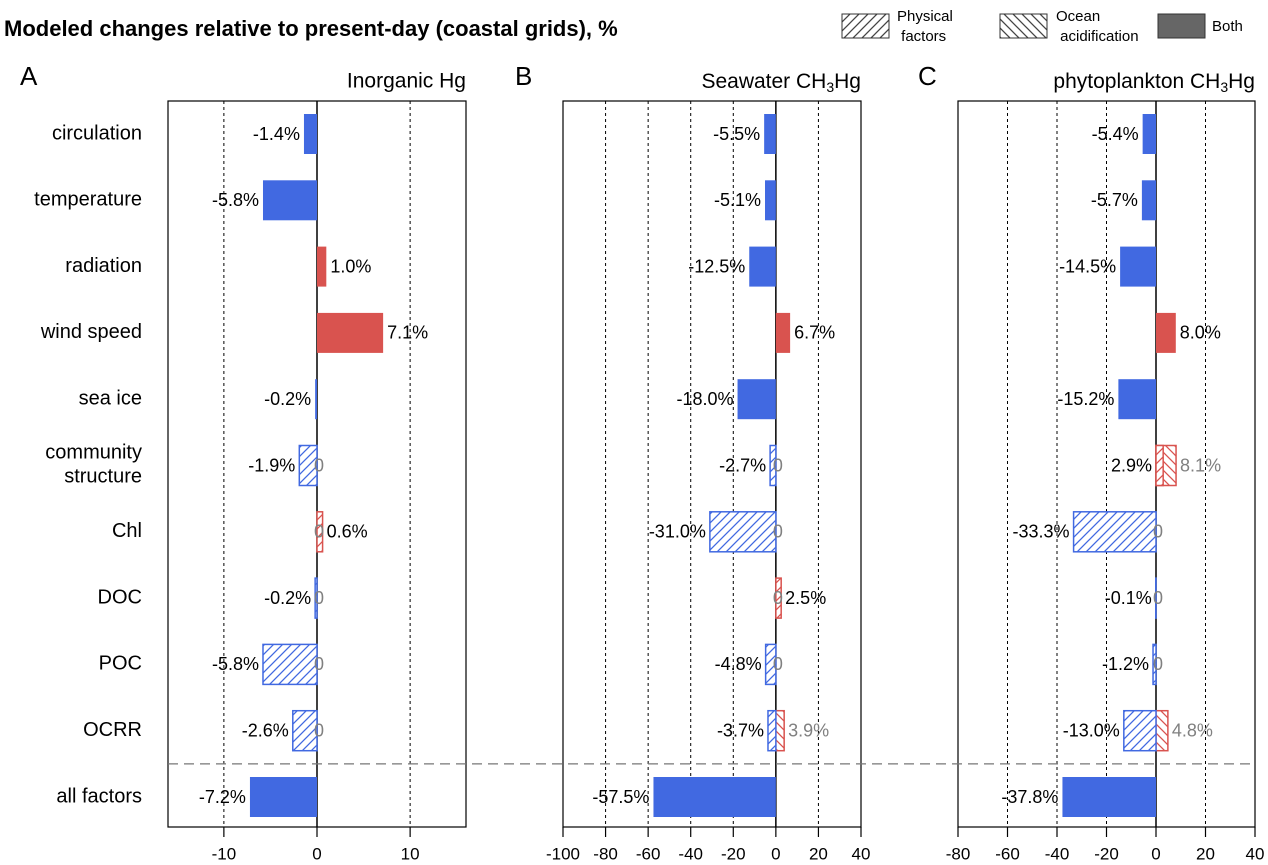 Image resolution: width=1268 pixels, height=865 pixels. I want to click on value-label: -37.8%, so click(1029, 797).